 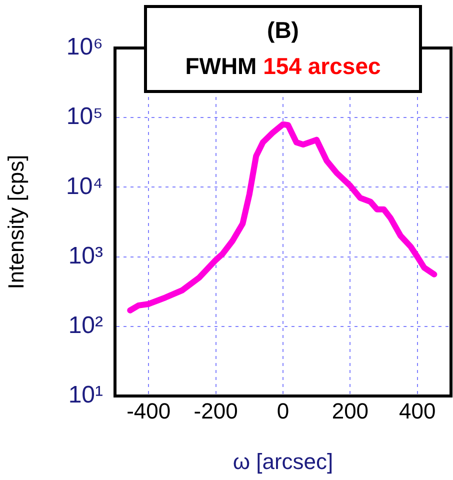 I want to click on y-tick-label: 10⁶, so click(x=84, y=47).